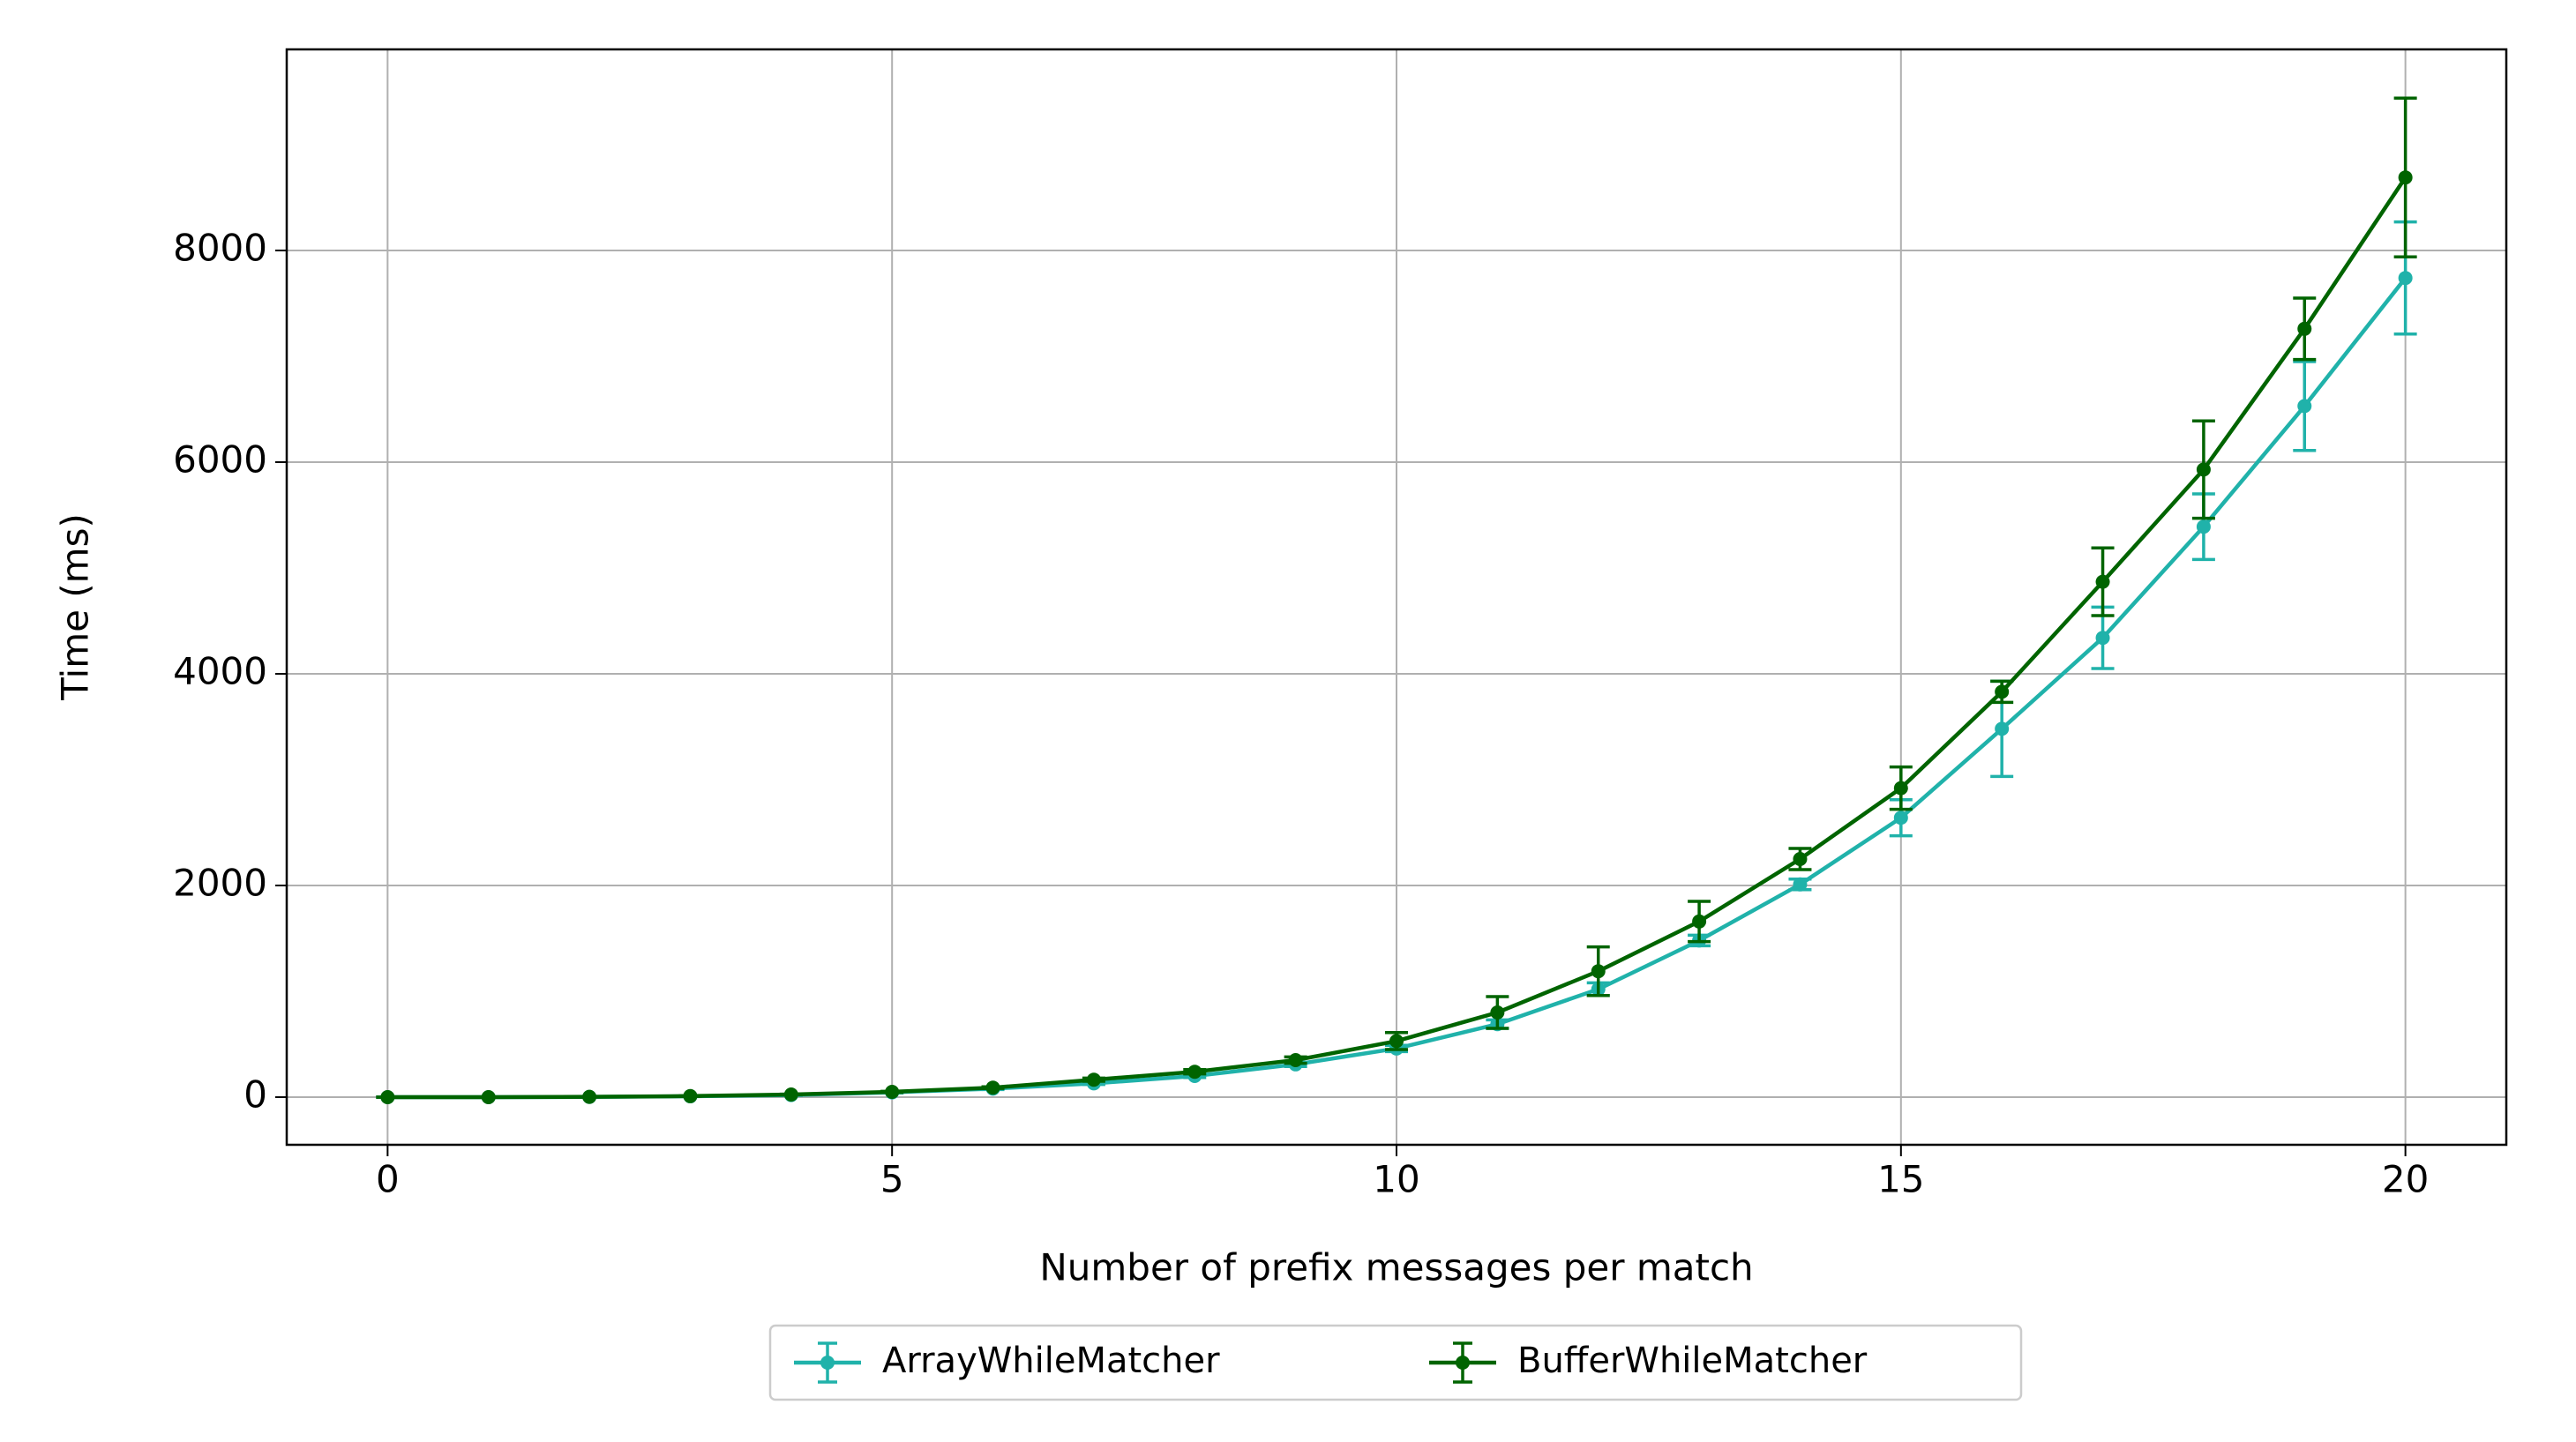 The image size is (2576, 1442). I want to click on legend-label: ArrayWhileMatcher, so click(1051, 1361).